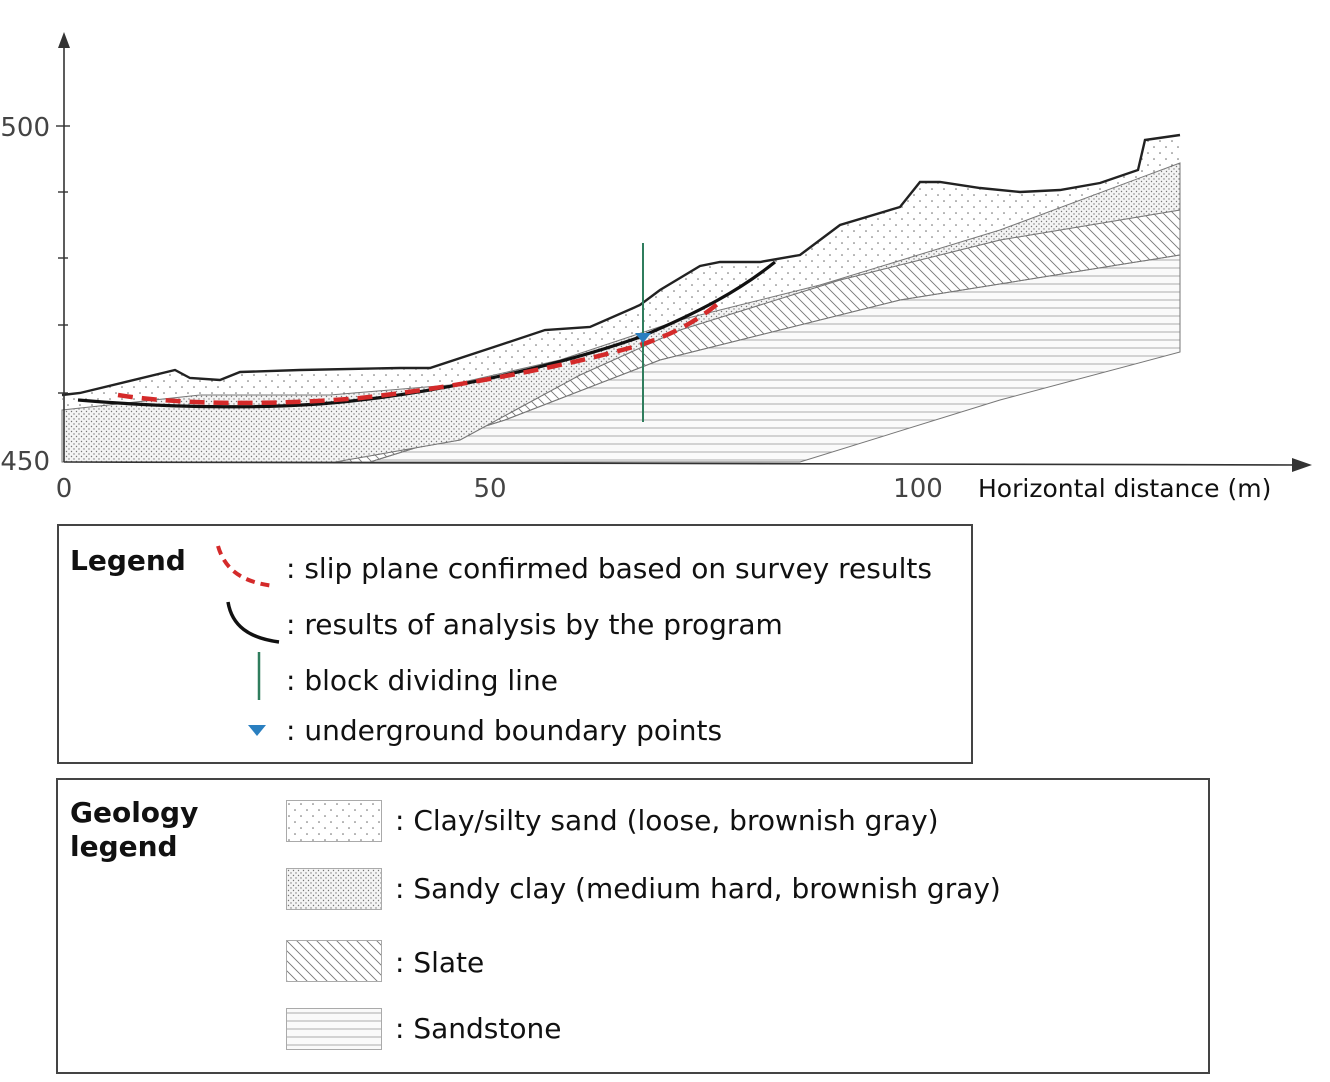 This screenshot has height=1082, width=1330. I want to click on y-tick-label-450: 450, so click(25, 462).